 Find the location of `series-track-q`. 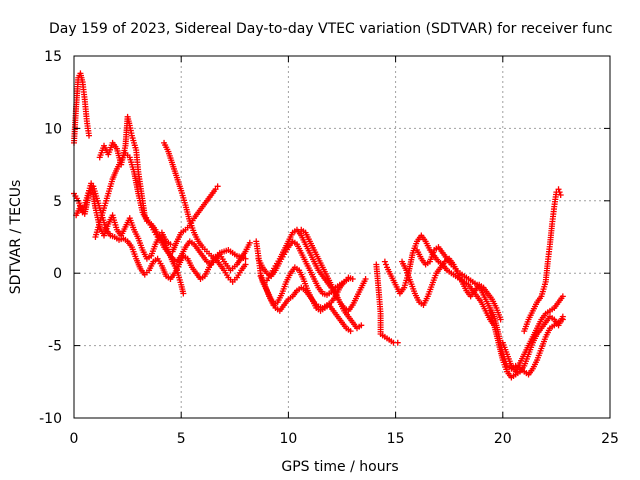

series-track-q is located at coordinates (526, 344).